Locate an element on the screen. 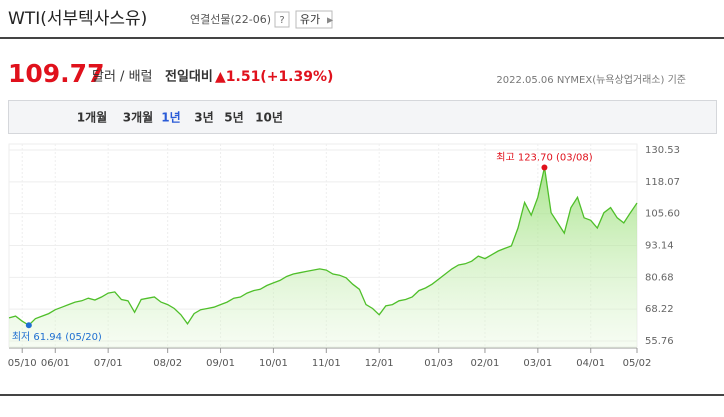 This screenshot has width=724, height=417. help-button is located at coordinates (282, 19).